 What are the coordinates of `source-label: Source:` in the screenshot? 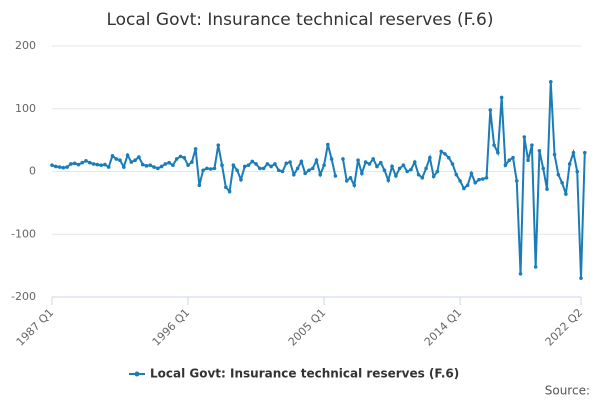 It's located at (567, 391).